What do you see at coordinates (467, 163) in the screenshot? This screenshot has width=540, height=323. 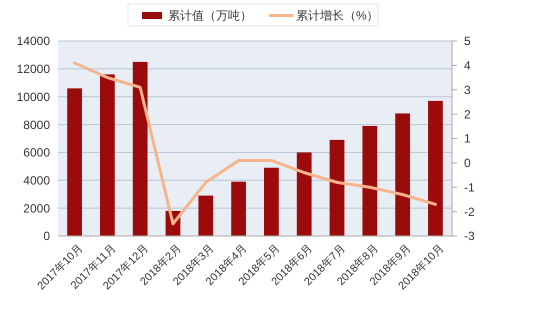 I see `y2-tick-label: 0` at bounding box center [467, 163].